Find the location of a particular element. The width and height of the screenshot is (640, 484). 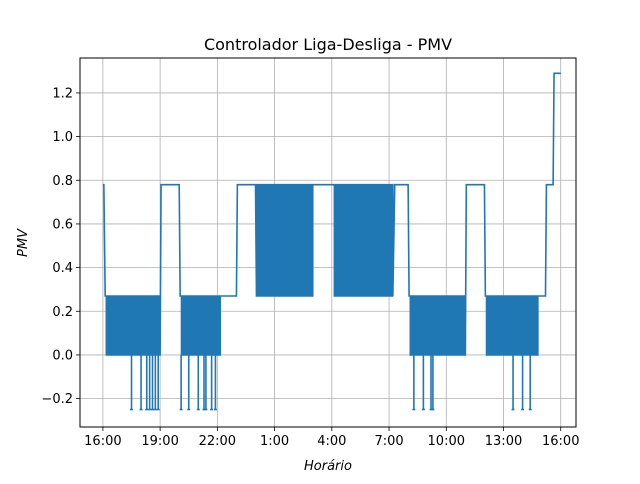

x-axis-label: Horário is located at coordinates (328, 466).